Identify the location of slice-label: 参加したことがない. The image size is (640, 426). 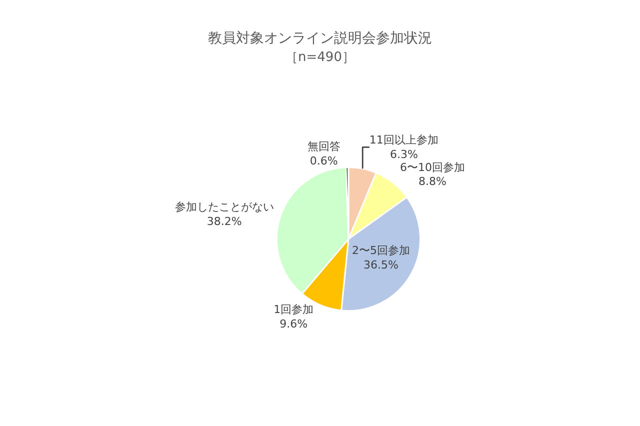
(224, 207).